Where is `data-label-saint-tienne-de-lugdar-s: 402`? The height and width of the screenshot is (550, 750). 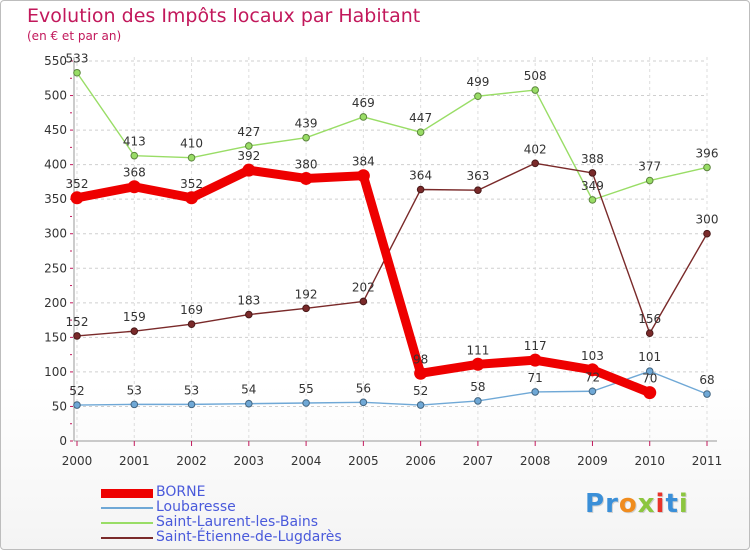
data-label-saint-tienne-de-lugdar-s: 402 is located at coordinates (535, 149).